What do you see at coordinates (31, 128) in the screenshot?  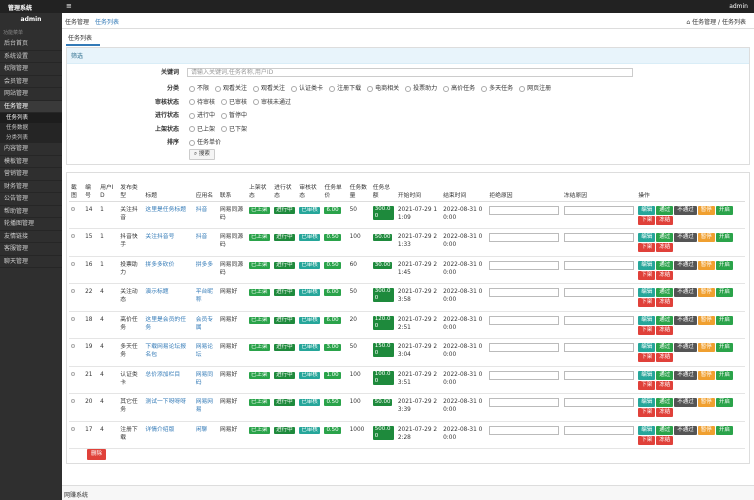 I see `submenu-item: 任务数据` at bounding box center [31, 128].